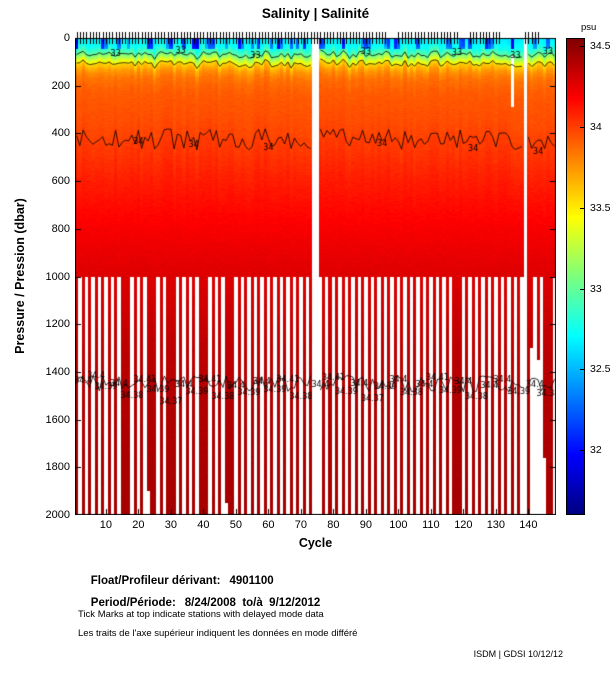  Describe the element at coordinates (575, 276) in the screenshot. I see `colorbar` at that location.